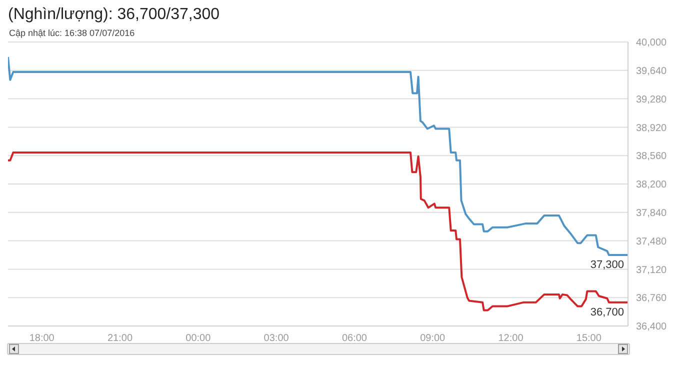 This screenshot has width=680, height=365. I want to click on y-tick-label: 37,480, so click(652, 242).